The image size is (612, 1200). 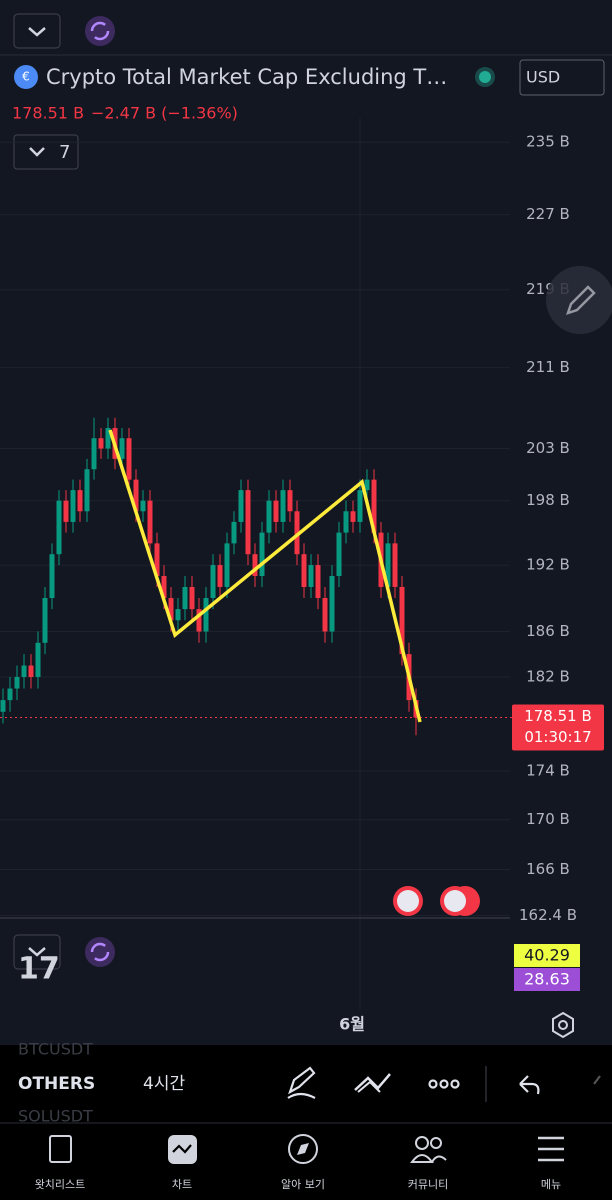 What do you see at coordinates (548, 819) in the screenshot?
I see `y-tick-label: 170 B` at bounding box center [548, 819].